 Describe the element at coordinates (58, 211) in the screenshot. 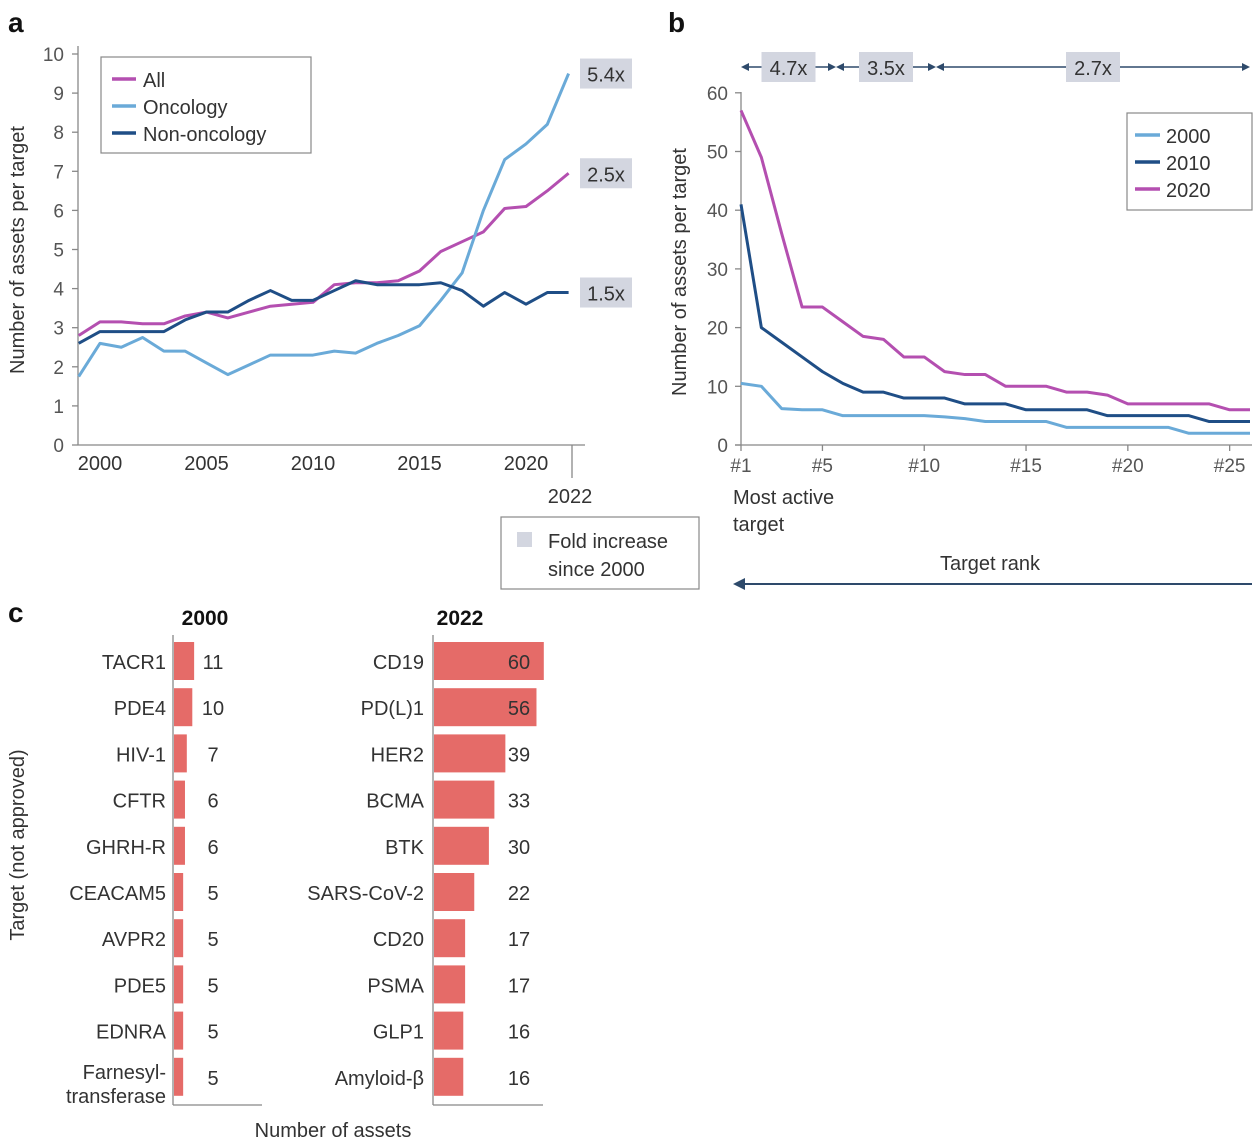

I see `panel-a-y-tick-label: 6` at that location.